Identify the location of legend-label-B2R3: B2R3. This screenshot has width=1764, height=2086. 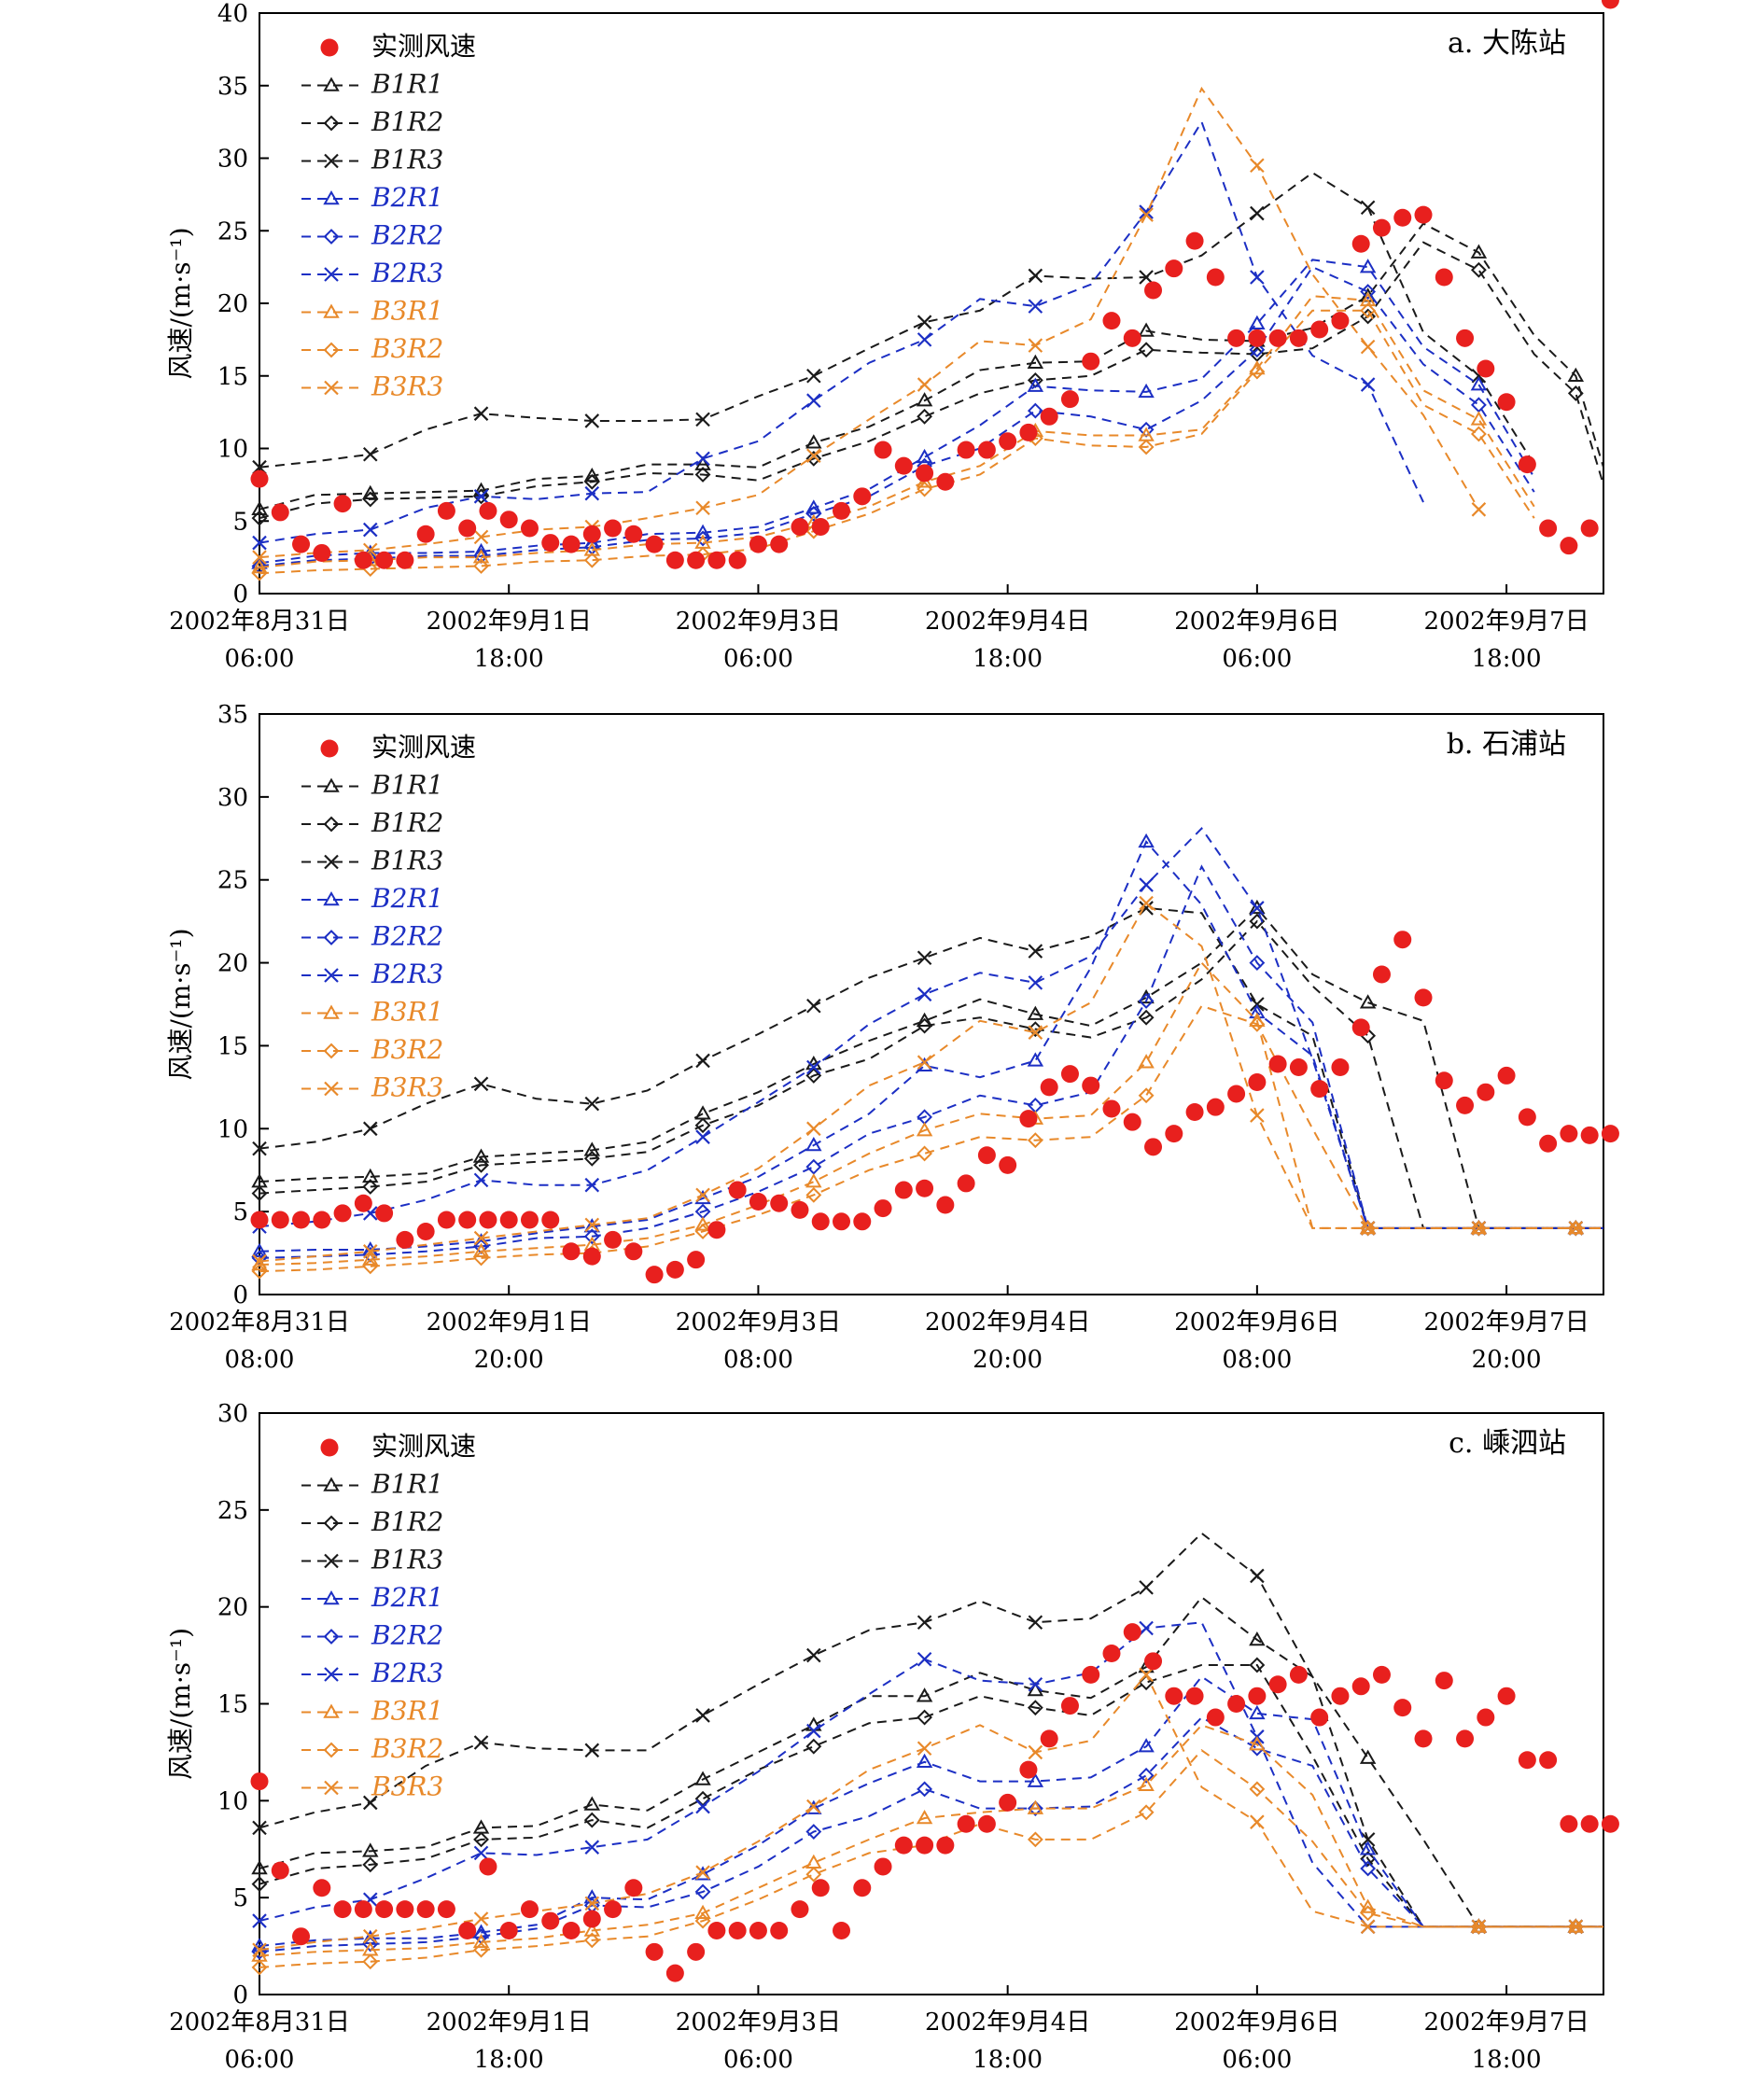
(407, 974).